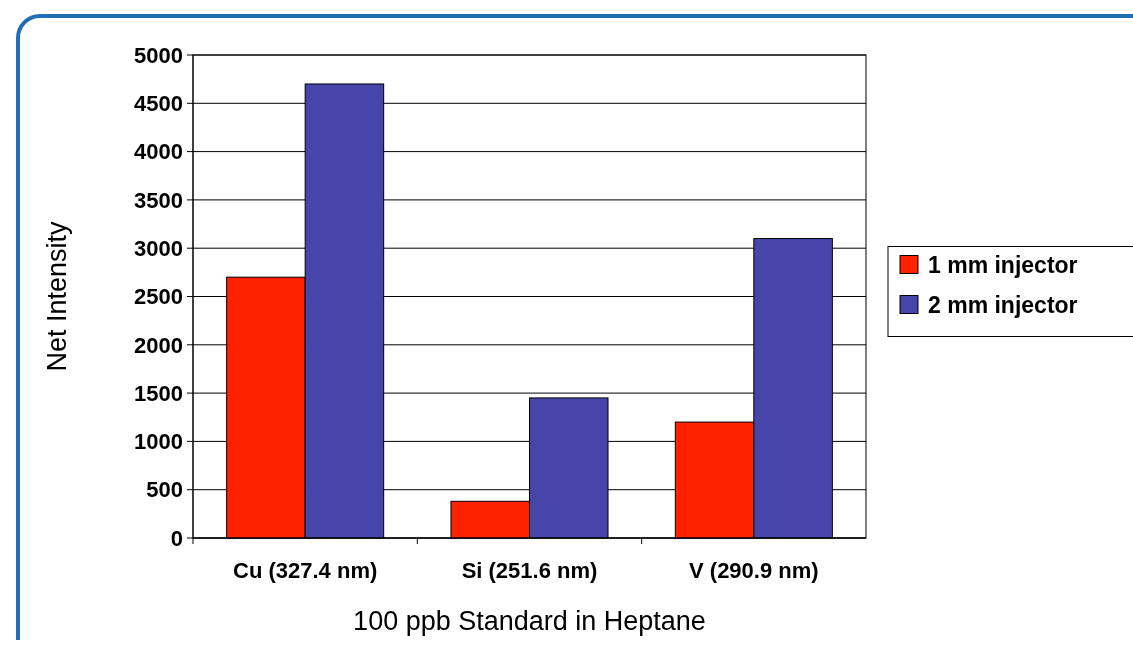  Describe the element at coordinates (1003, 264) in the screenshot. I see `legend-label: 1 mm injector` at that location.